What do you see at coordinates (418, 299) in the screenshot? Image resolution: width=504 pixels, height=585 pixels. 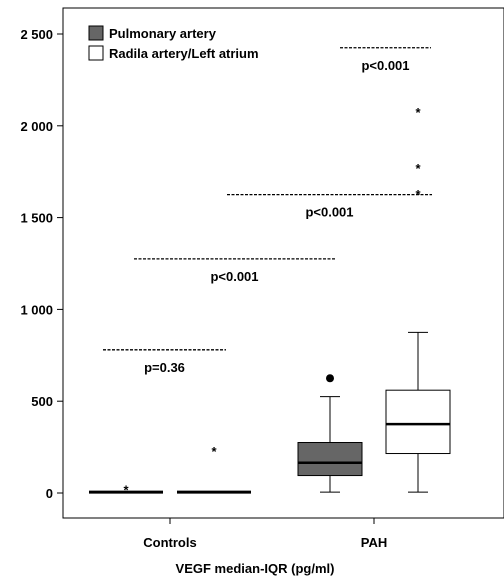 I see `box-pah-radial: ***` at bounding box center [418, 299].